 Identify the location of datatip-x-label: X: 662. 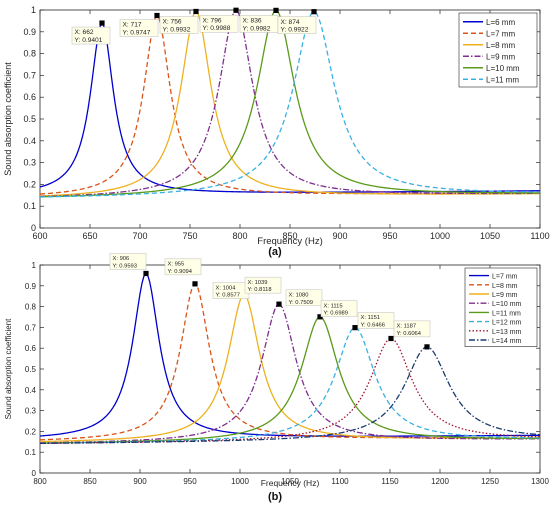
(84, 32).